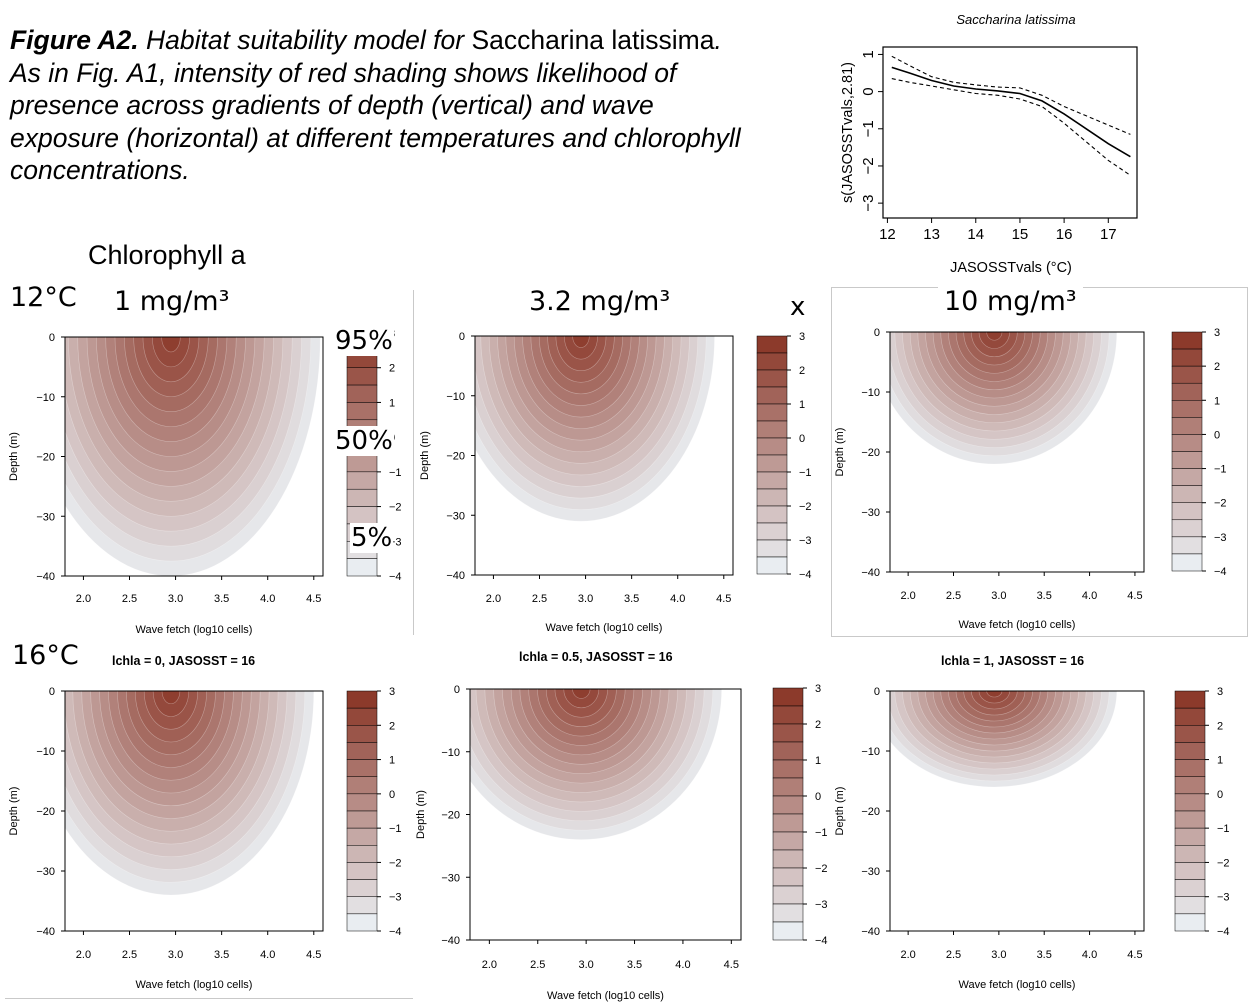 This screenshot has width=1251, height=1006. What do you see at coordinates (848, 132) in the screenshot?
I see `small-y-axis-label: s(JASOSSTvals,2.81)` at bounding box center [848, 132].